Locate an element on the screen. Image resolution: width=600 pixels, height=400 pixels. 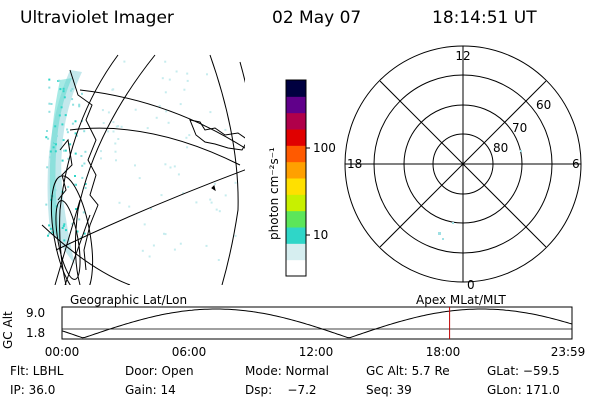
colorbar-tick-label-100: 100 is located at coordinates (324, 148).